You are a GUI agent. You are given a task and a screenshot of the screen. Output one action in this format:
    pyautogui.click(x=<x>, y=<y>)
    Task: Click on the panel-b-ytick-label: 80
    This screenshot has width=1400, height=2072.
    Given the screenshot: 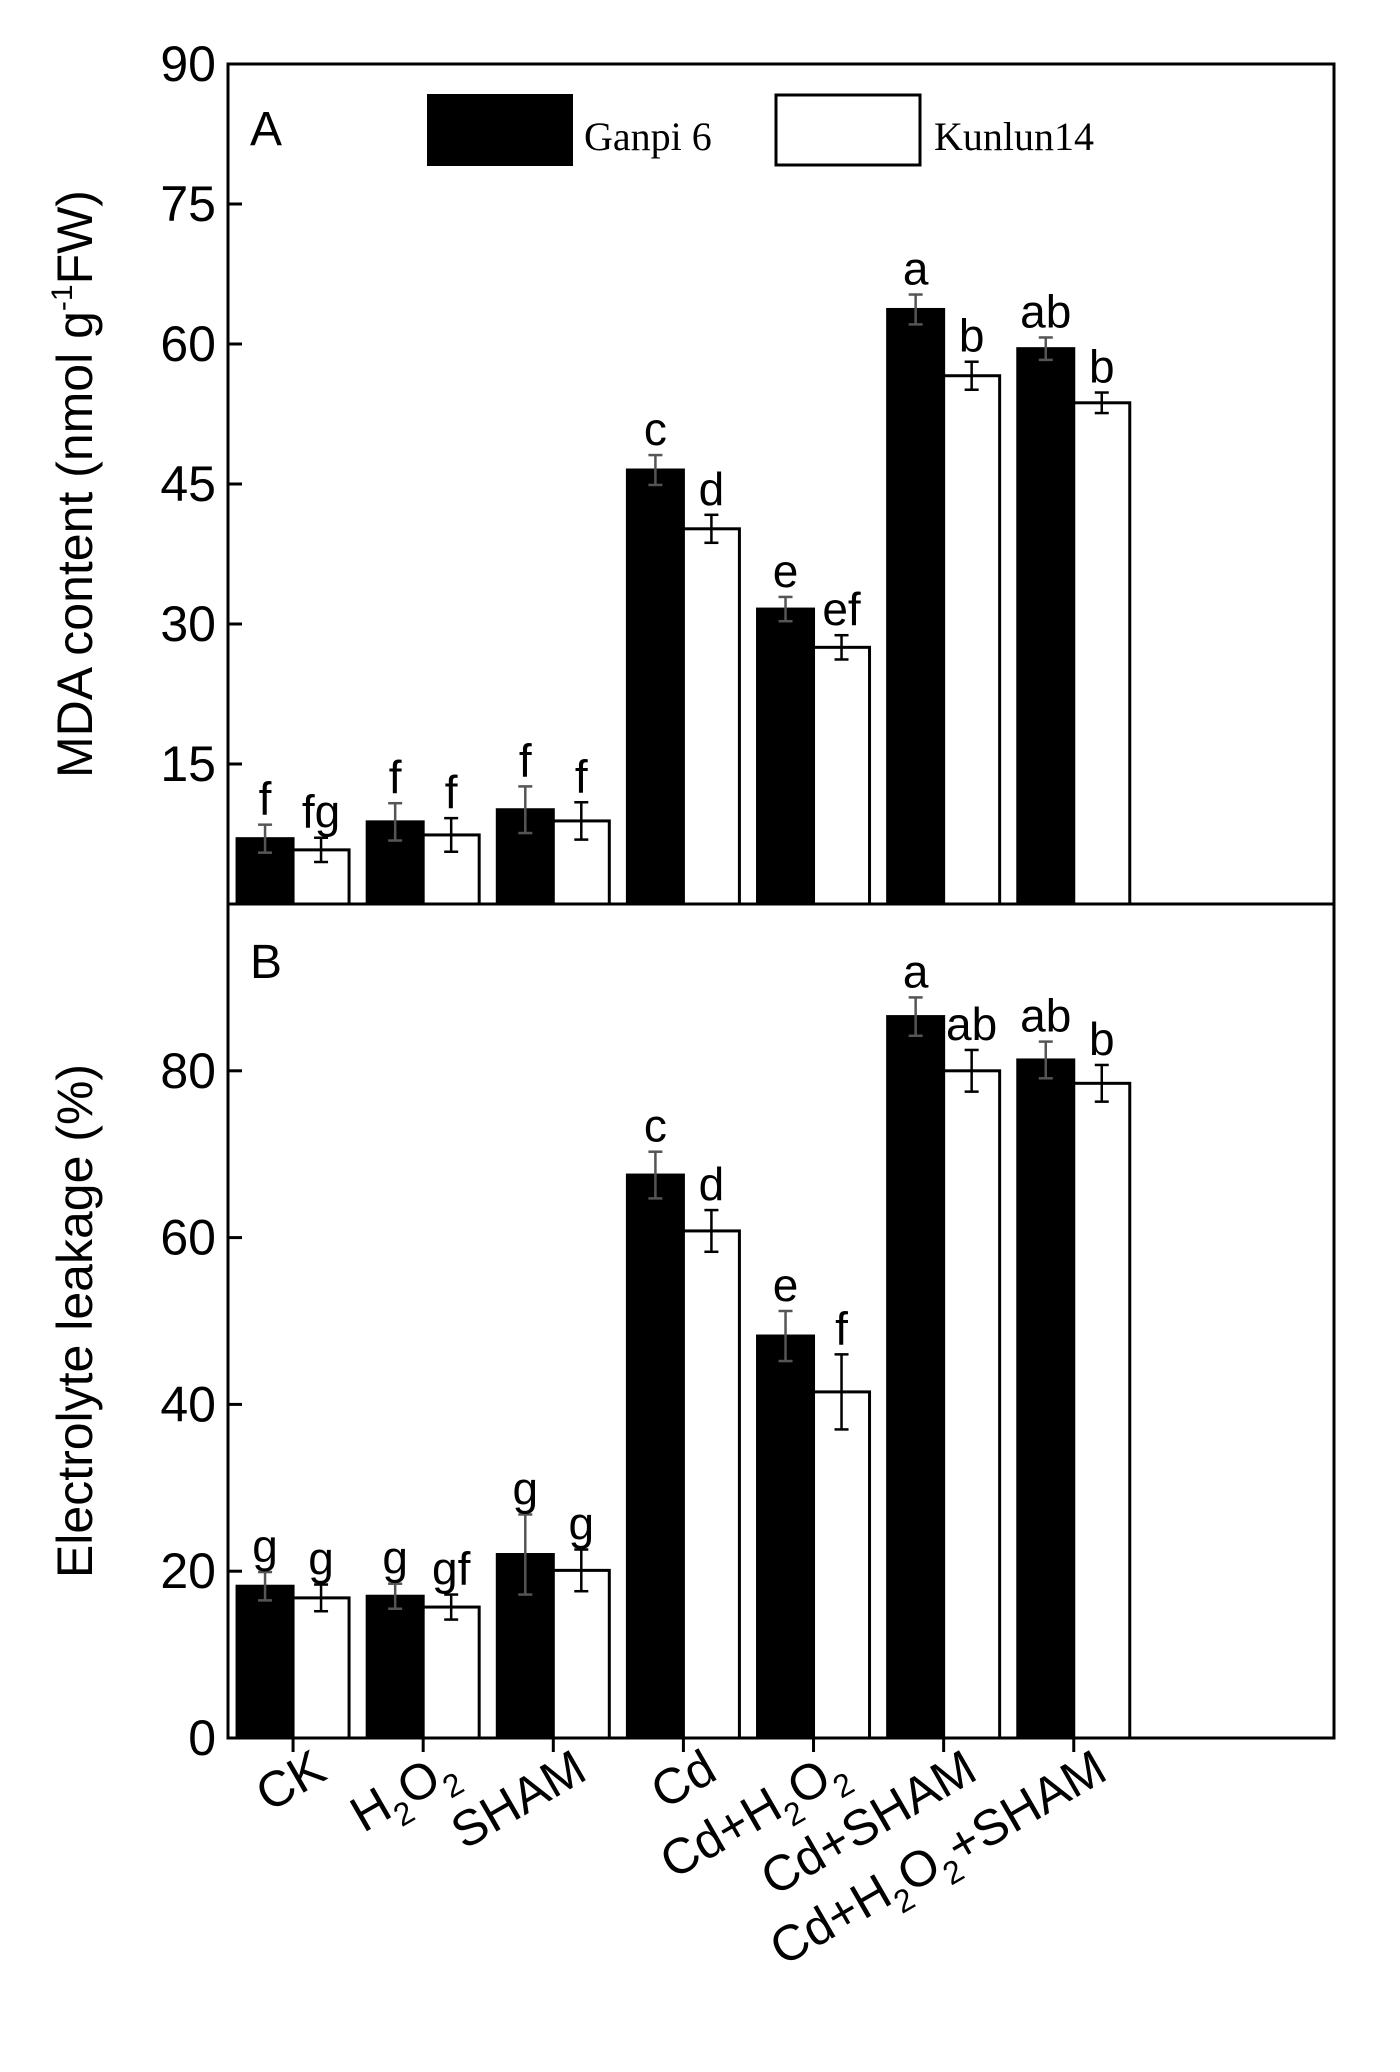 What is the action you would take?
    pyautogui.click(x=188, y=1071)
    